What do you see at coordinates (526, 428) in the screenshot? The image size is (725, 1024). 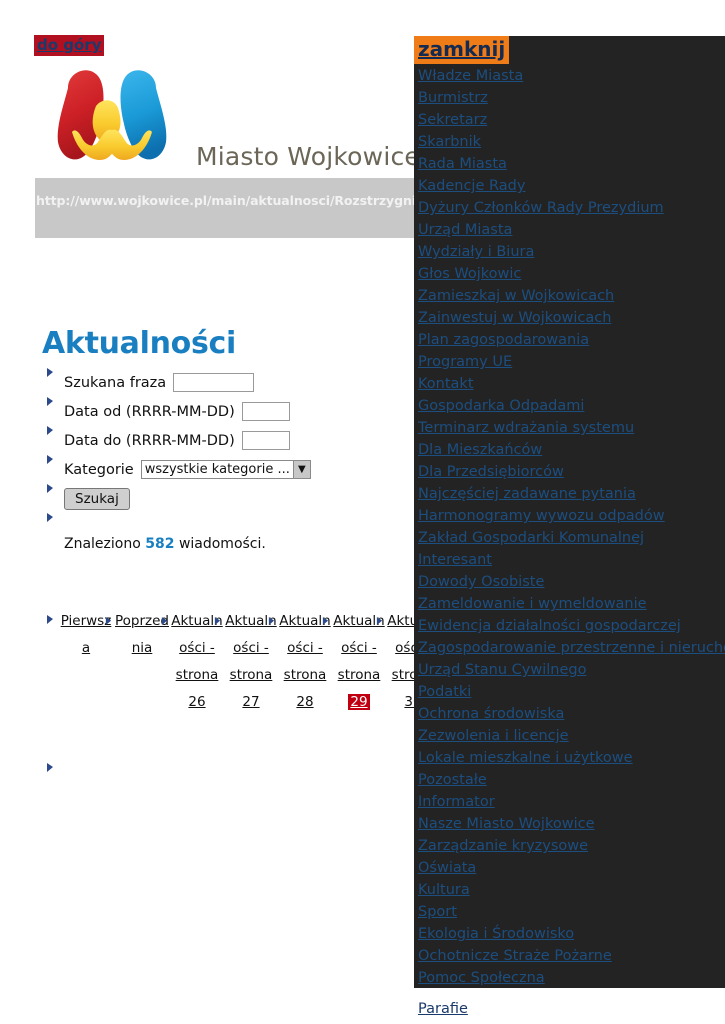 I see `nav-item: Terminarz wdrażania systemu` at bounding box center [526, 428].